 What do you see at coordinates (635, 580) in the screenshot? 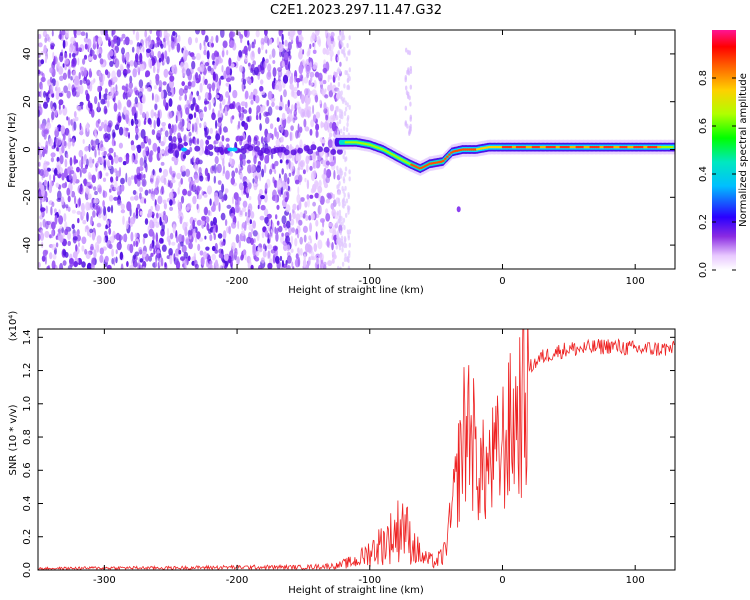
I see `snr-x-tick-label: 100` at bounding box center [635, 580].